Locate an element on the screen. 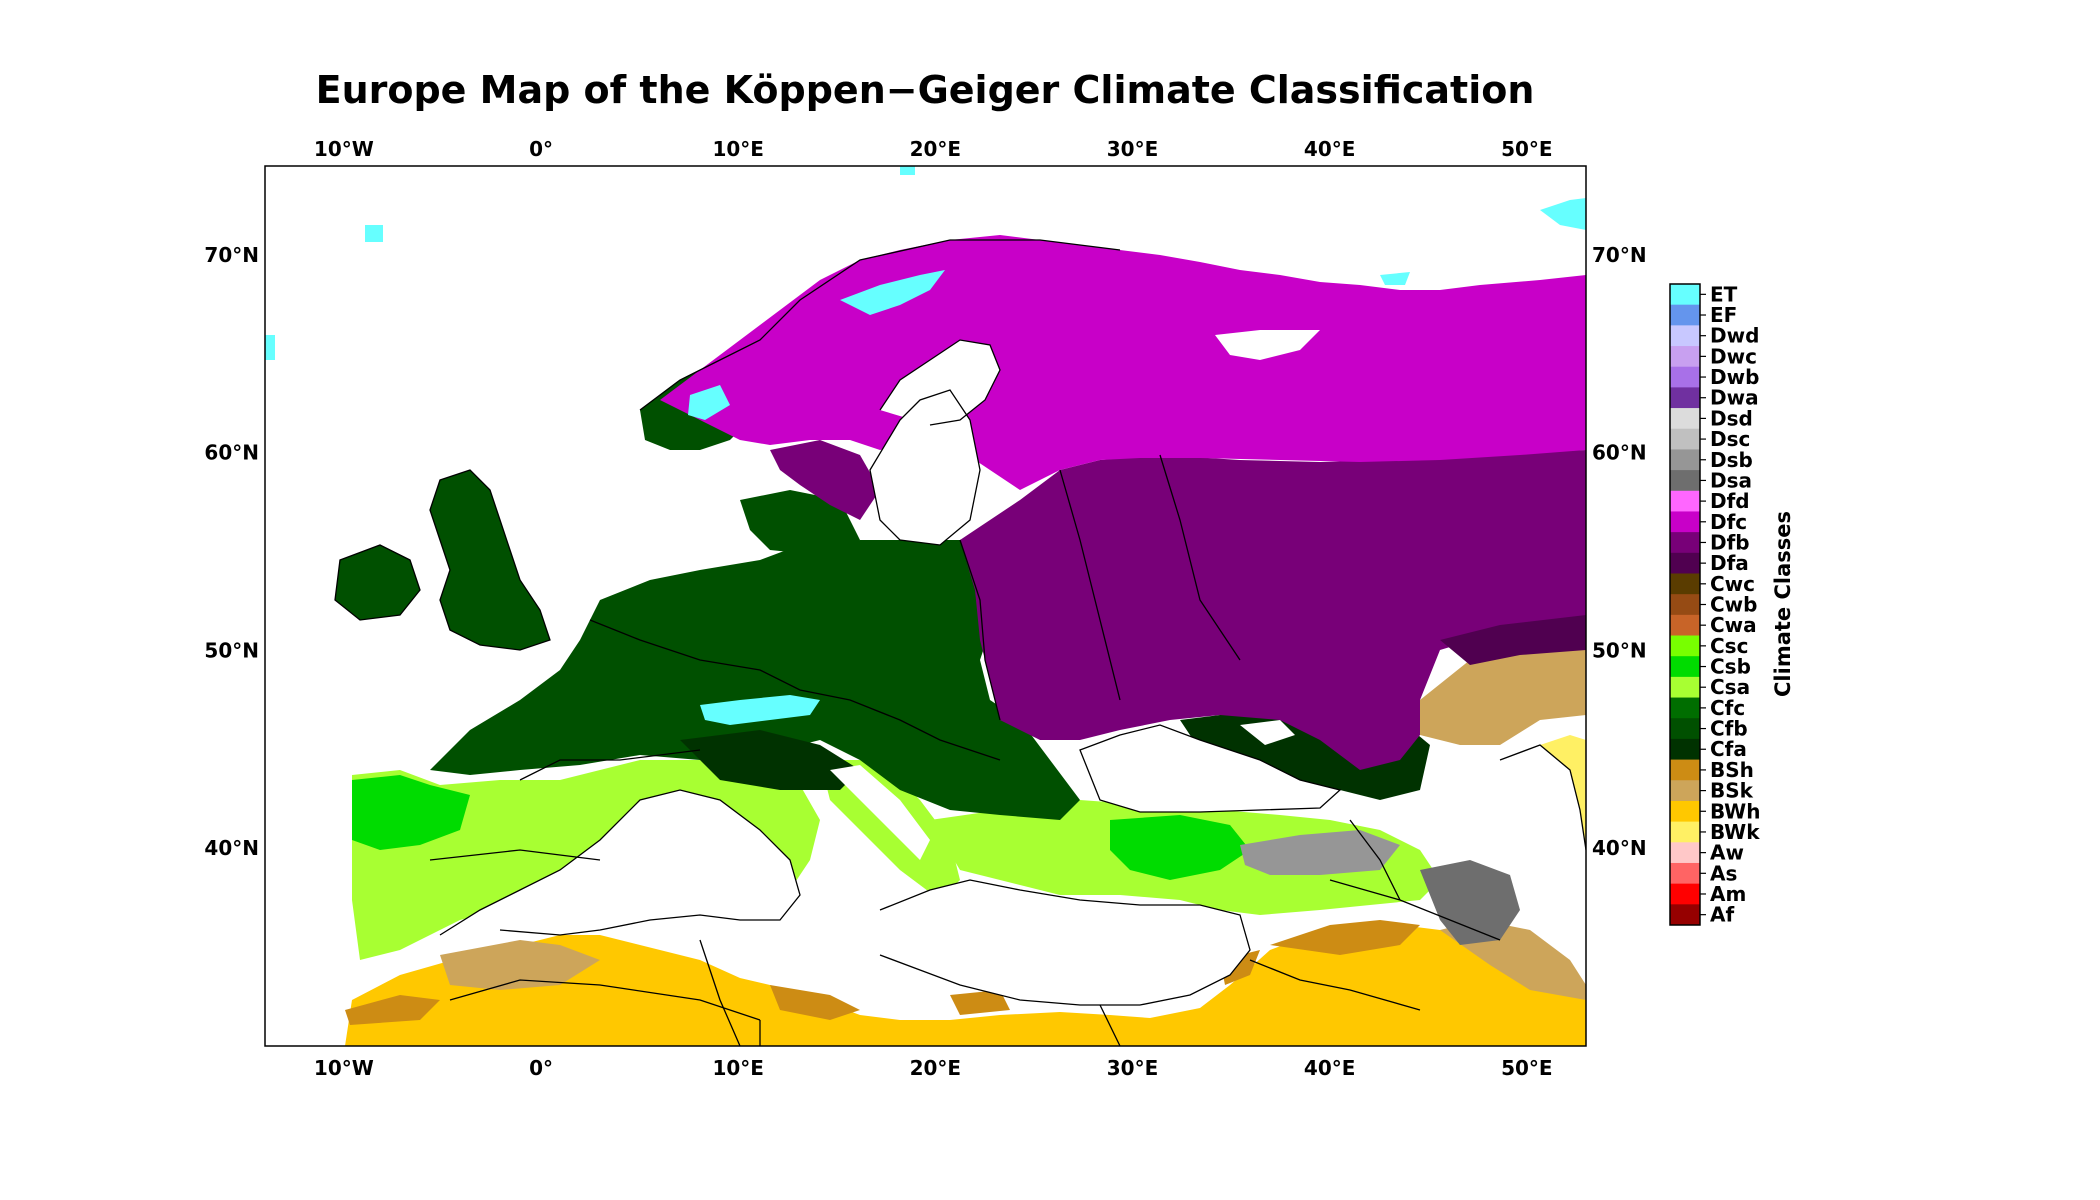 This screenshot has width=2100, height=1200. colorbar-label: Cfa is located at coordinates (1728, 749).